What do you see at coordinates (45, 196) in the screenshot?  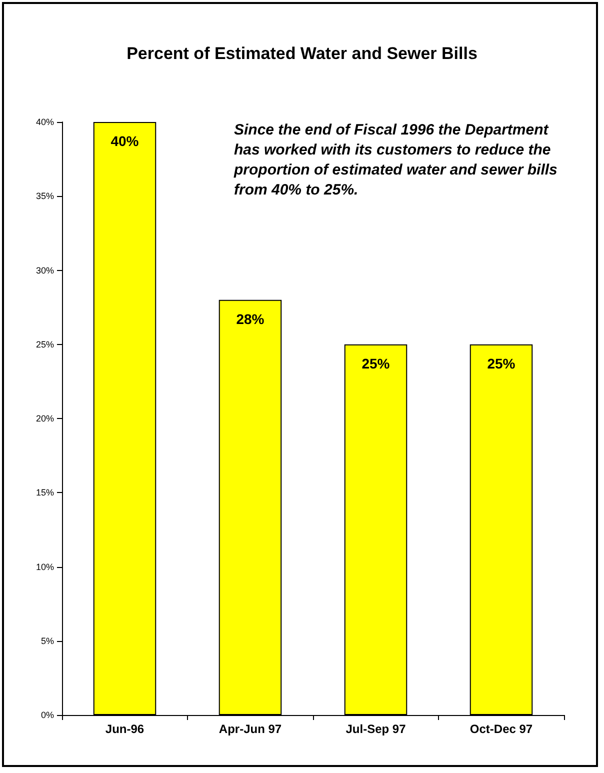 I see `y-tick-label: 35%` at bounding box center [45, 196].